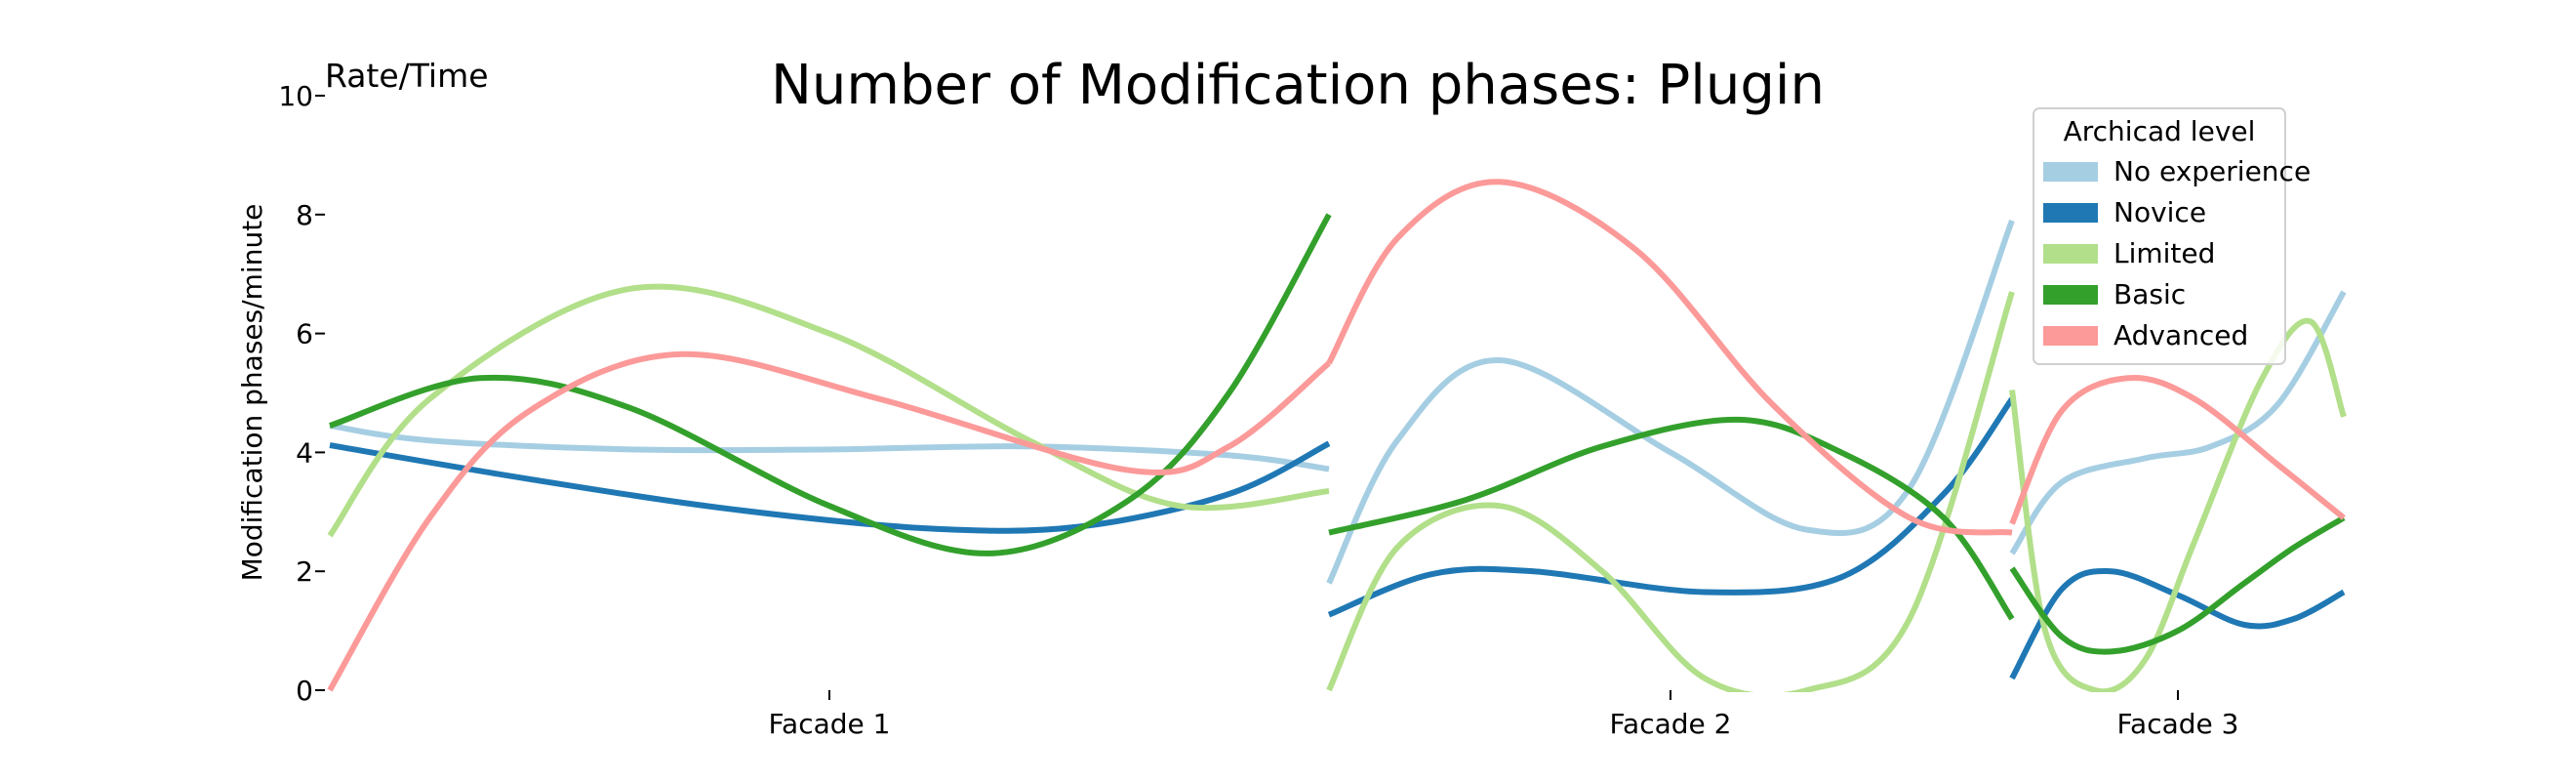 The height and width of the screenshot is (781, 2576). What do you see at coordinates (1298, 85) in the screenshot?
I see `chart-title: Number of Modification phases: Plugin` at bounding box center [1298, 85].